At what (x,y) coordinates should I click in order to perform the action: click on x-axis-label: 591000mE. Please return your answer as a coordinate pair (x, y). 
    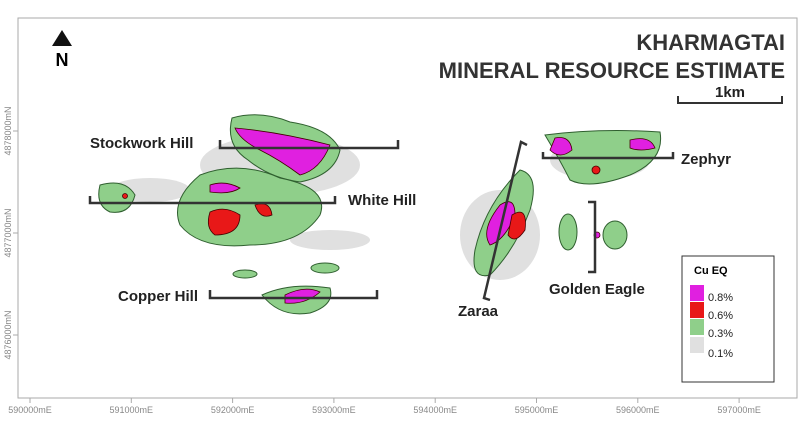
    Looking at the image, I should click on (132, 410).